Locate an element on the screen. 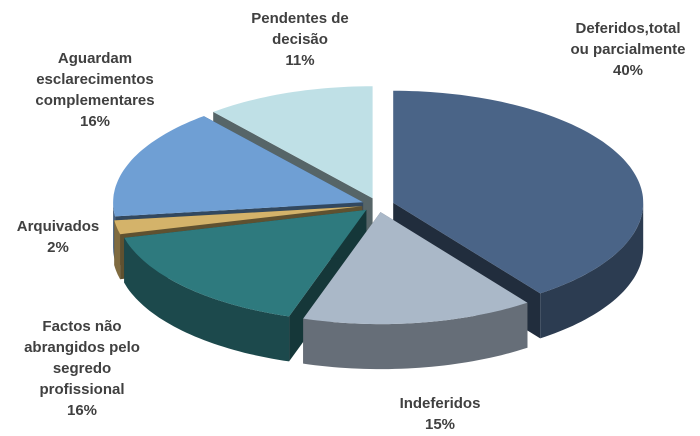 Image resolution: width=700 pixels, height=436 pixels. value-label: 40% is located at coordinates (628, 70).